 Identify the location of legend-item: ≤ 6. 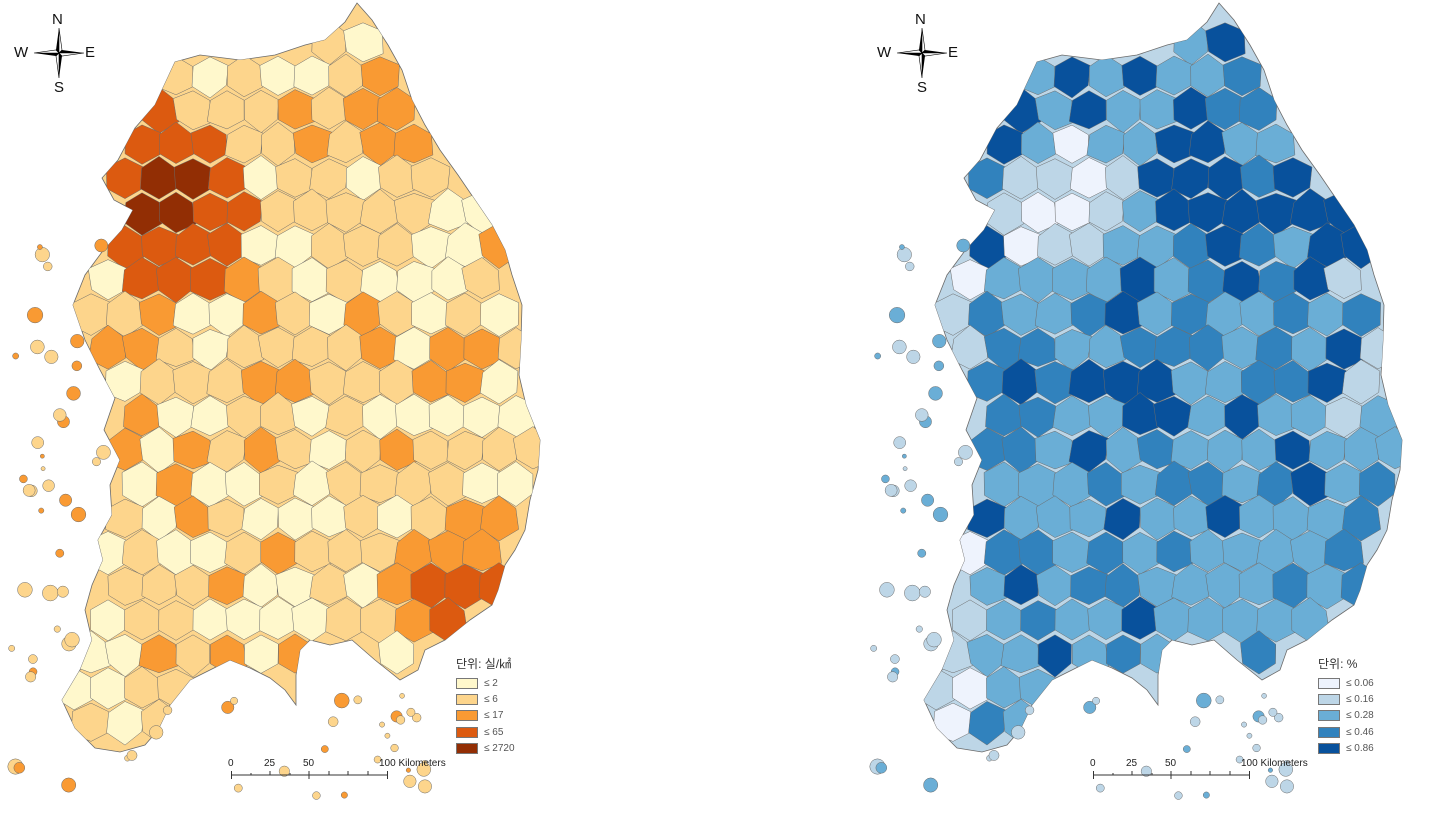
(485, 699).